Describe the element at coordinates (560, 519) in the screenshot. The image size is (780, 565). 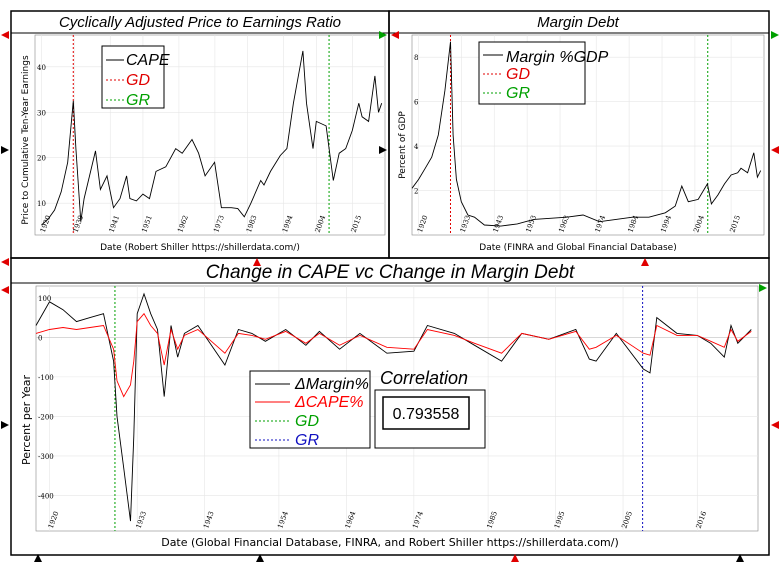
I see `change-x-tick-label: 1995` at that location.